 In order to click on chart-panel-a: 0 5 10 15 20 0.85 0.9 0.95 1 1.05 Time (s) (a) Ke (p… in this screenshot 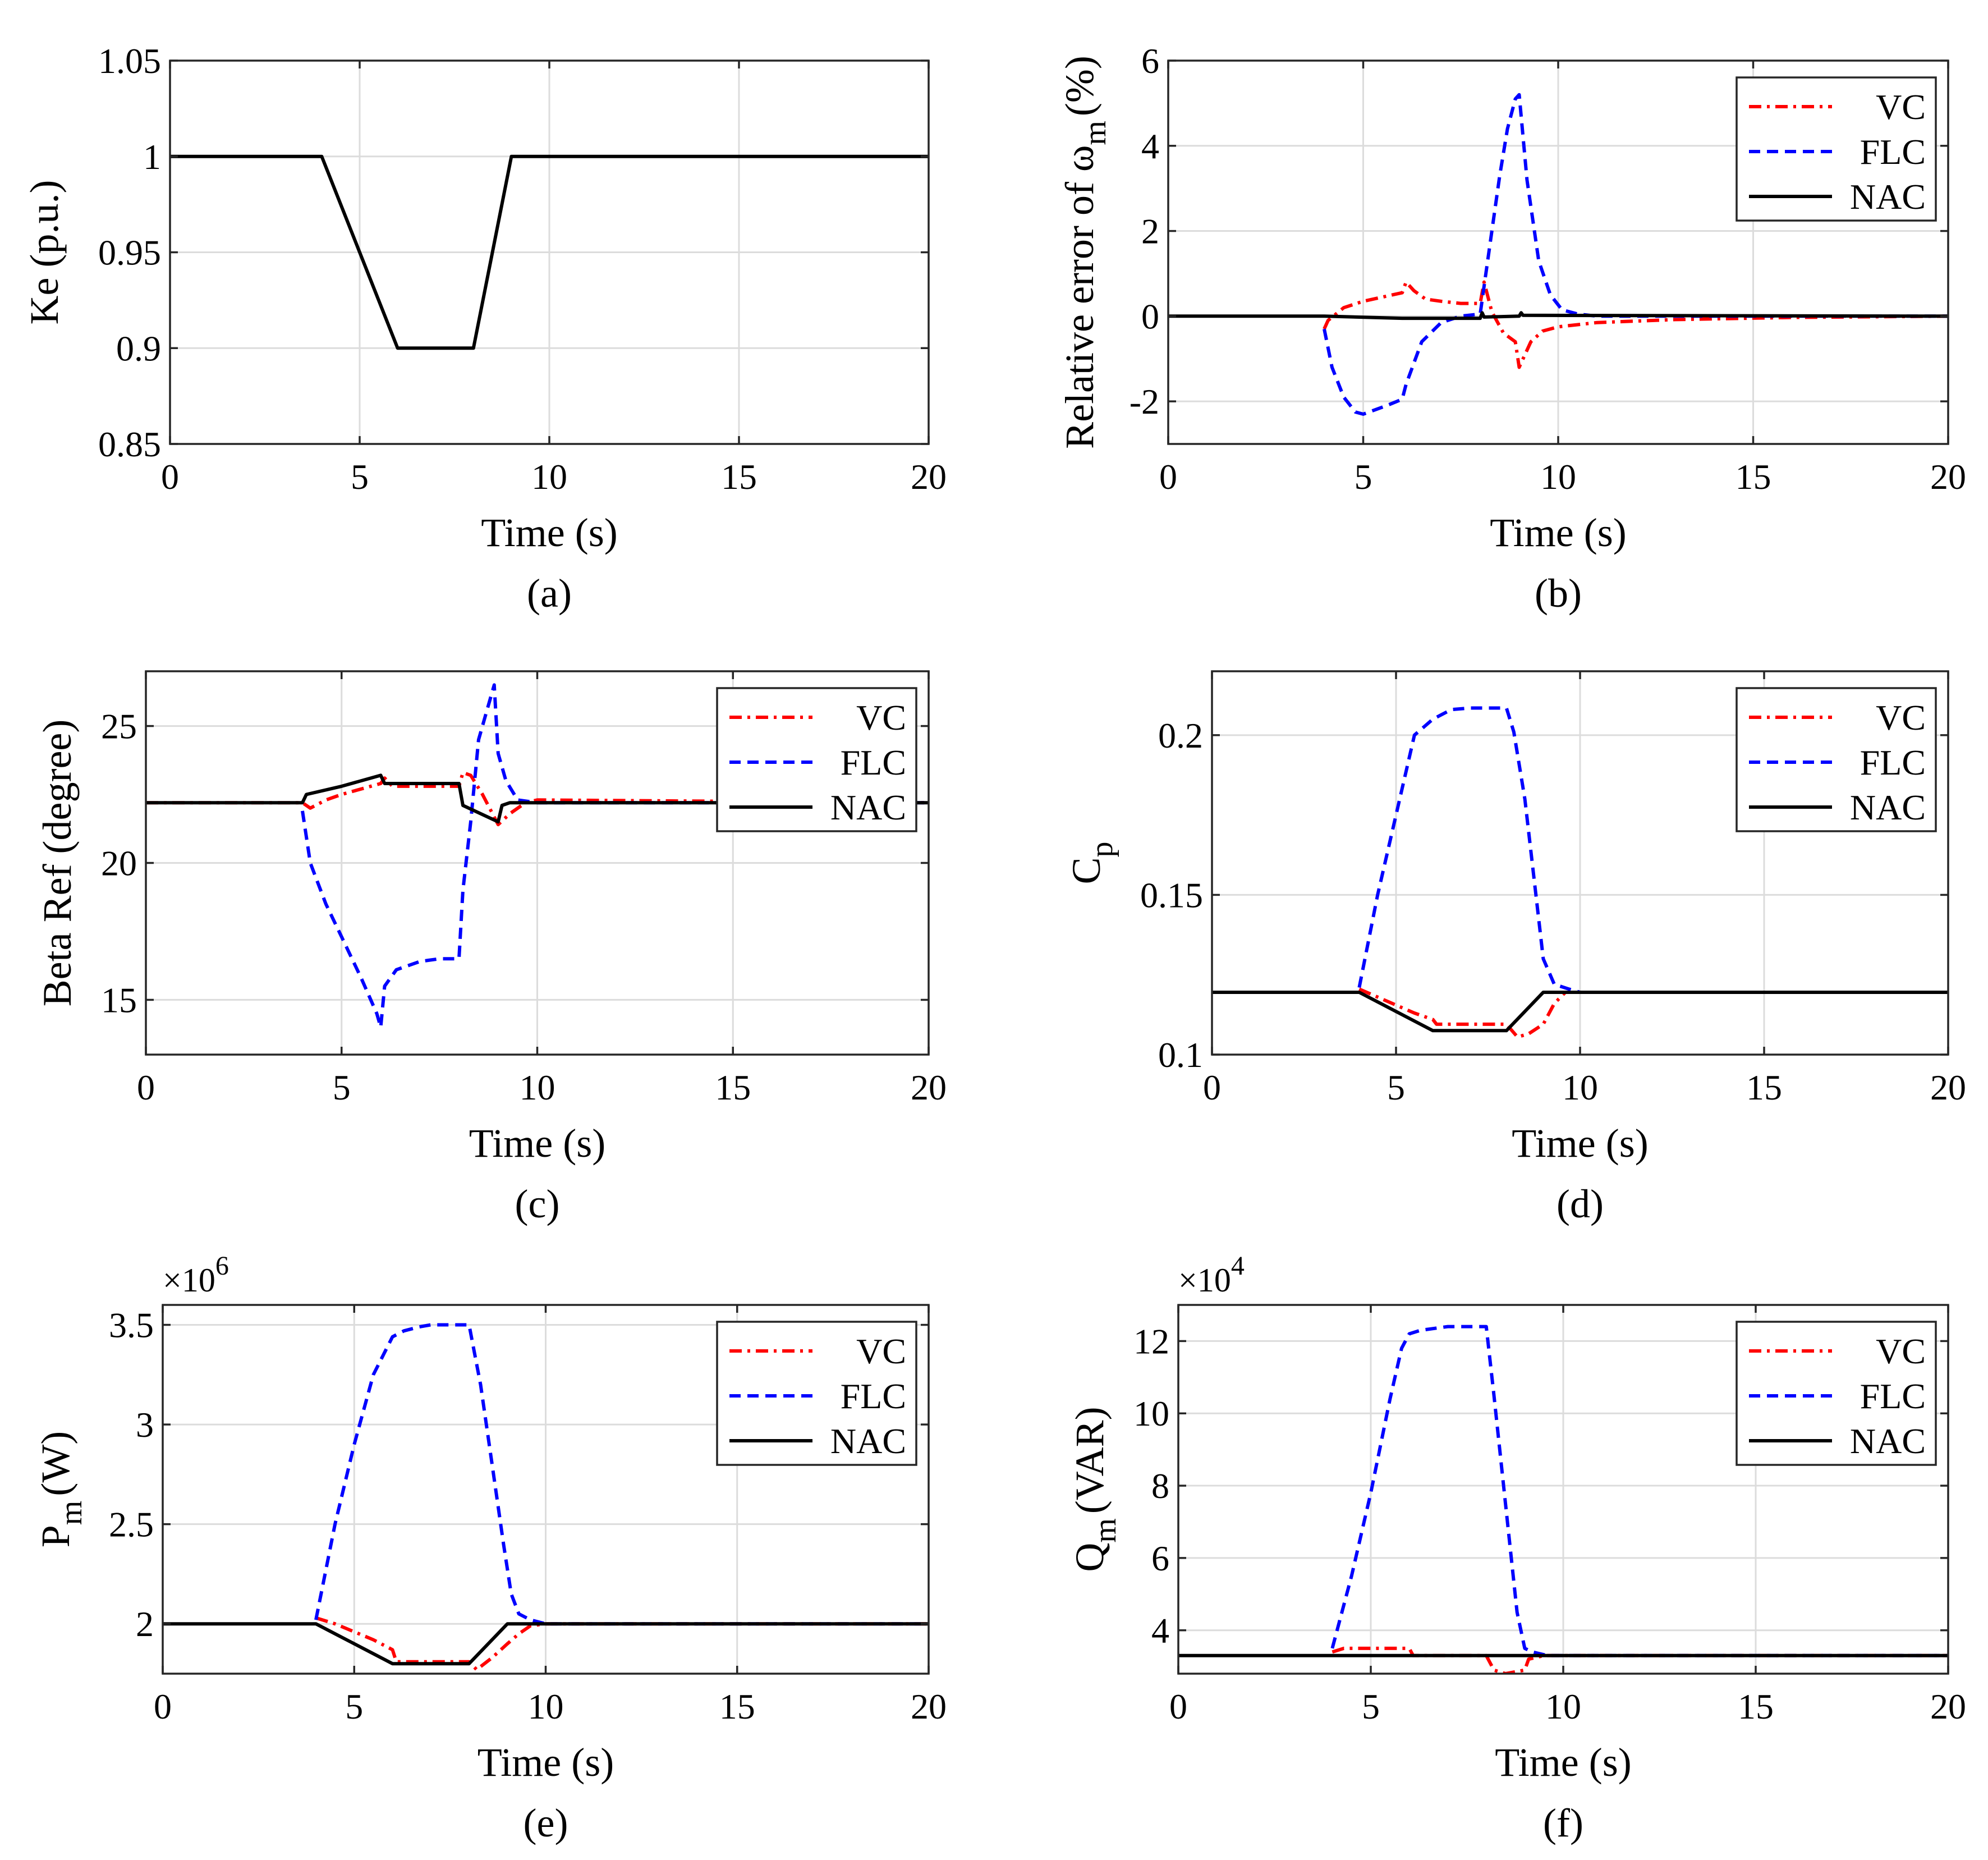, I will do `click(484, 328)`.